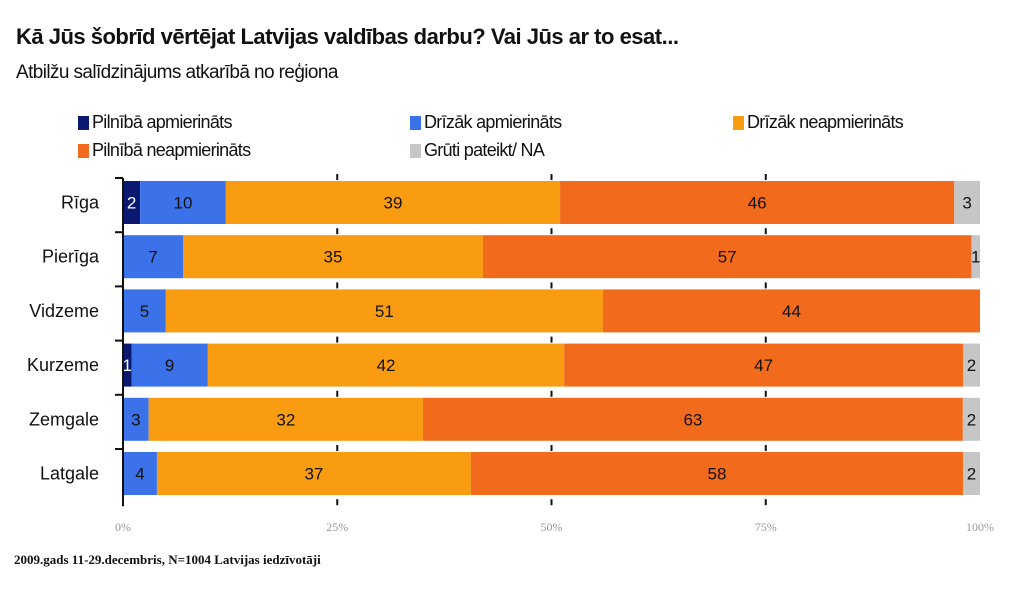  I want to click on category-label: Vidzeme, so click(64, 311).